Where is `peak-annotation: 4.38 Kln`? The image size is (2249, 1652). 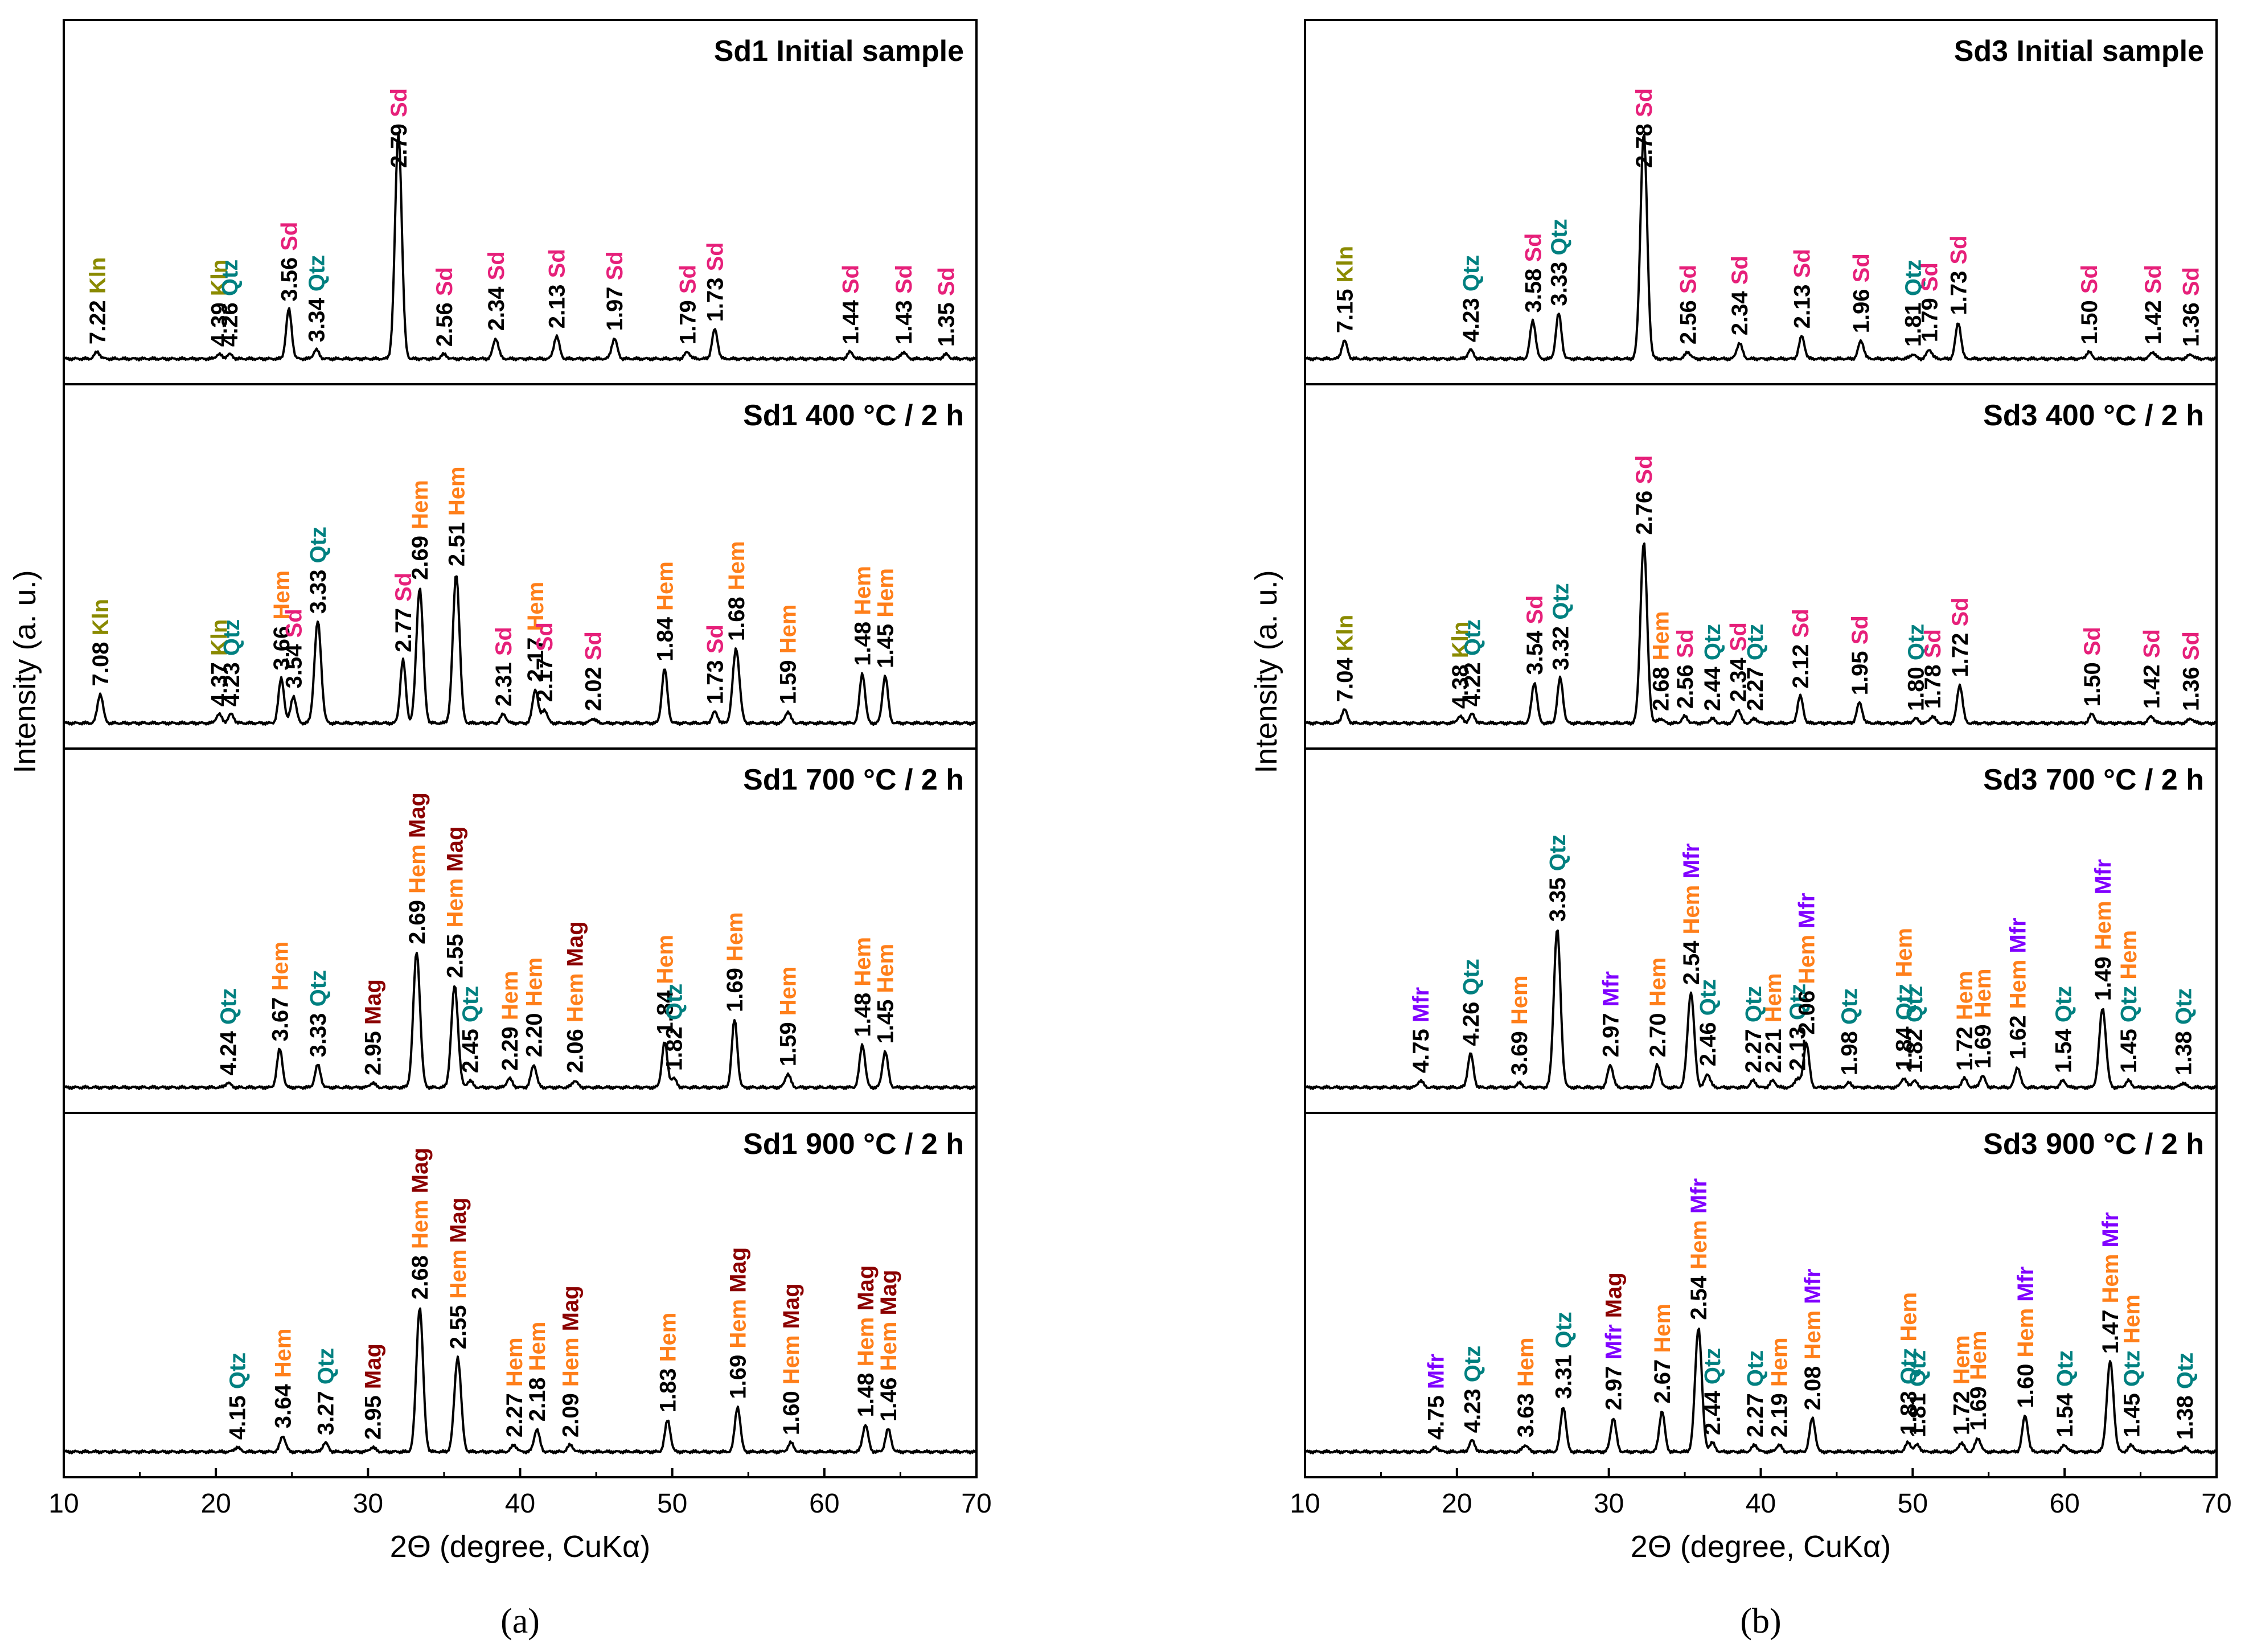 peak-annotation: 4.38 Kln is located at coordinates (1460, 665).